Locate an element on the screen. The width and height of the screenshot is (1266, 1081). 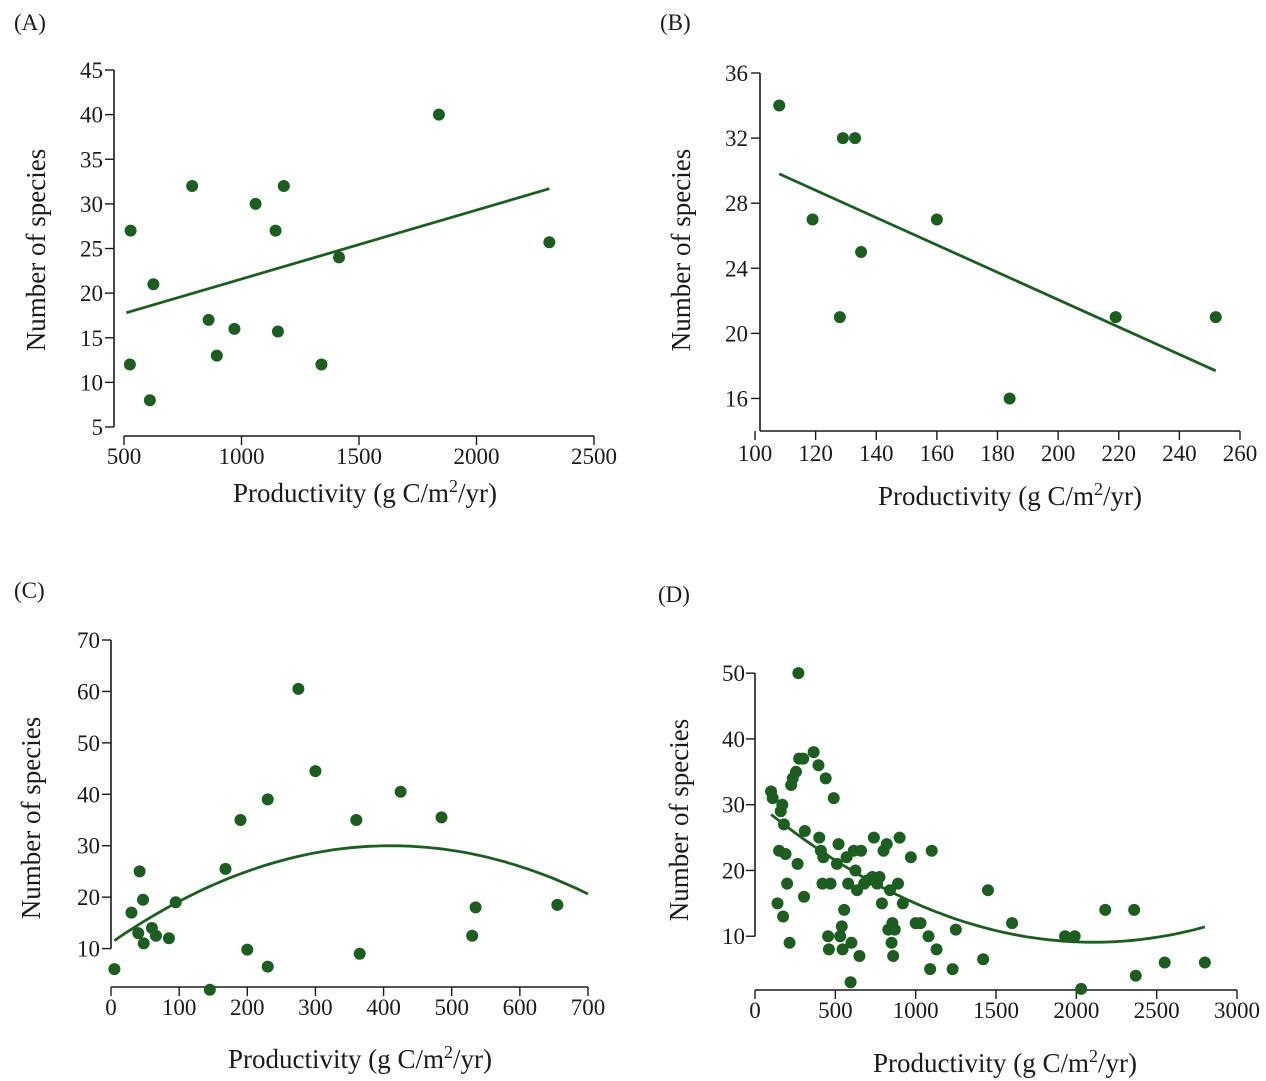
x-tick-label: 2000 is located at coordinates (477, 456).